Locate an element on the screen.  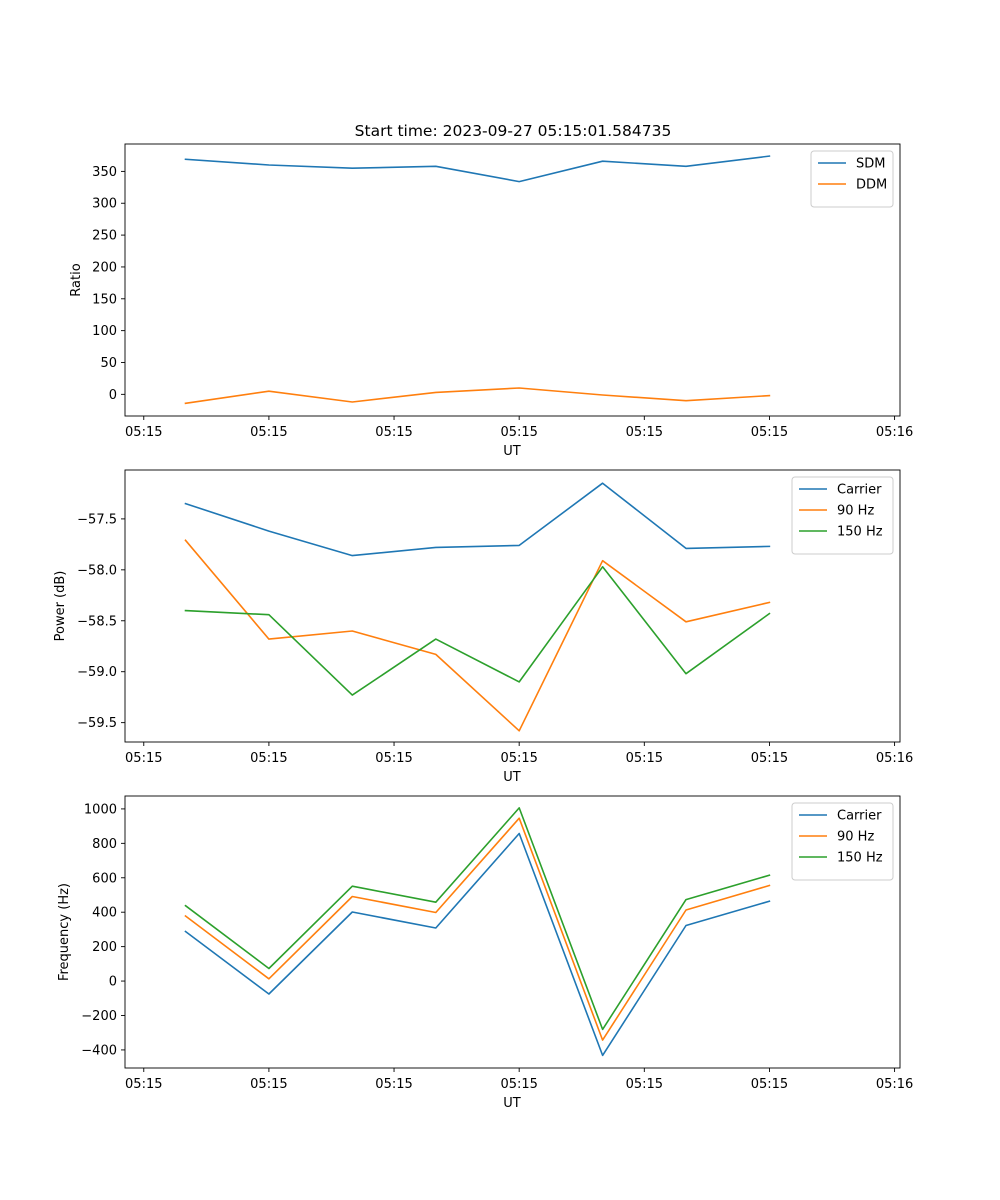
y-tick-label: 350 is located at coordinates (104, 172).